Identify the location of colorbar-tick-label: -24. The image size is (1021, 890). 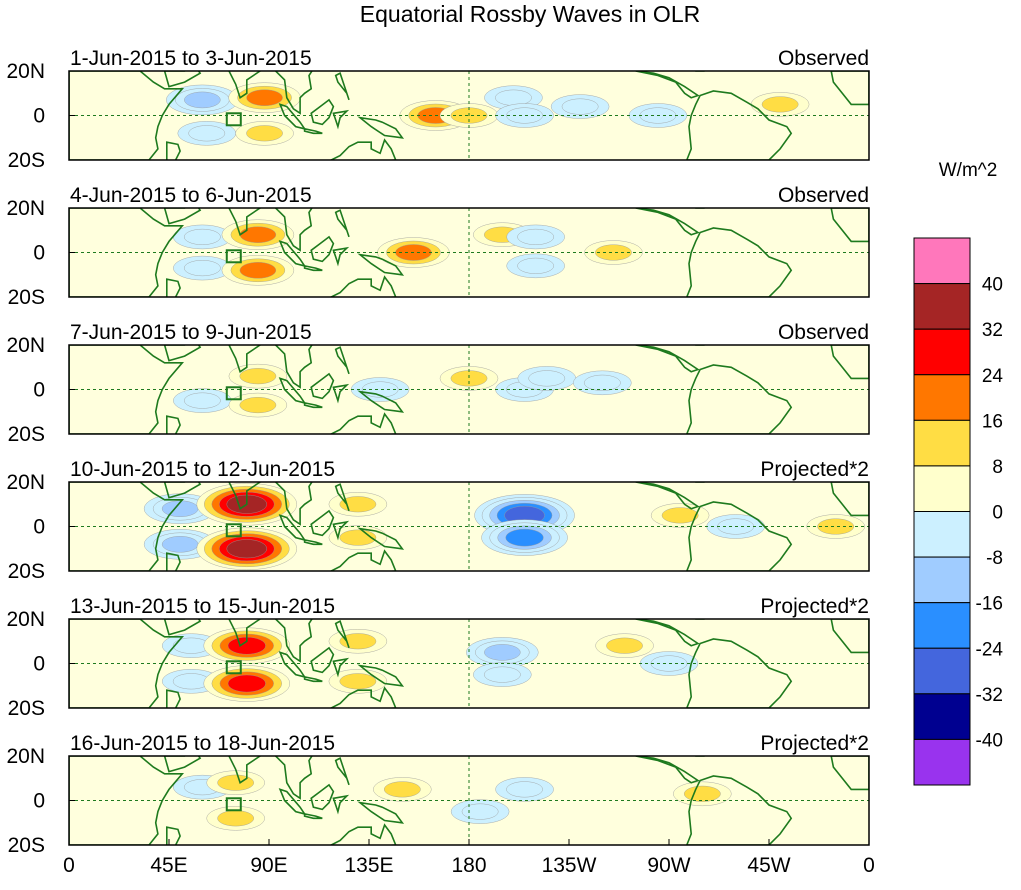
(990, 649).